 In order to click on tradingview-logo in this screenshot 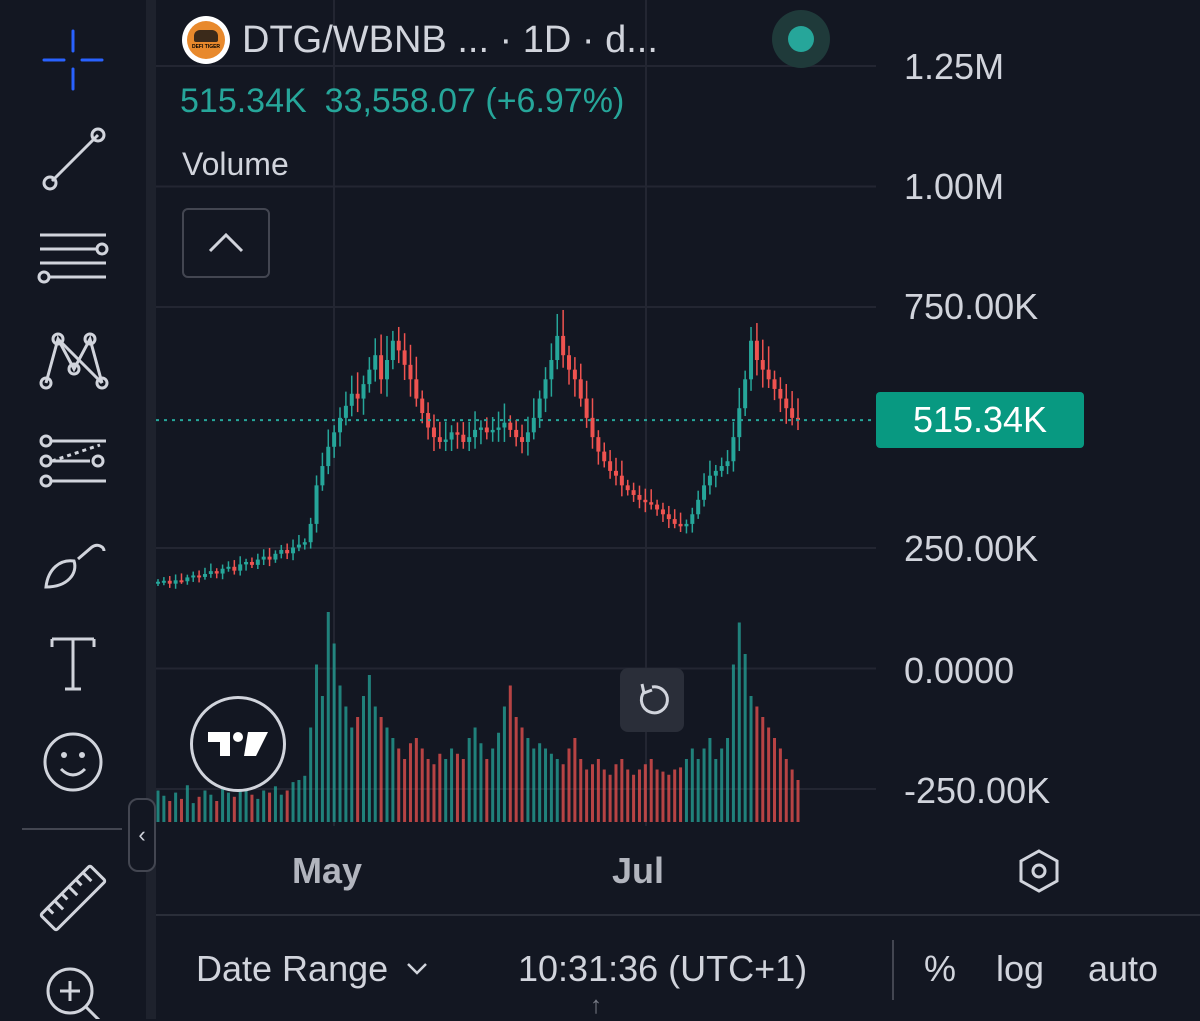, I will do `click(238, 744)`.